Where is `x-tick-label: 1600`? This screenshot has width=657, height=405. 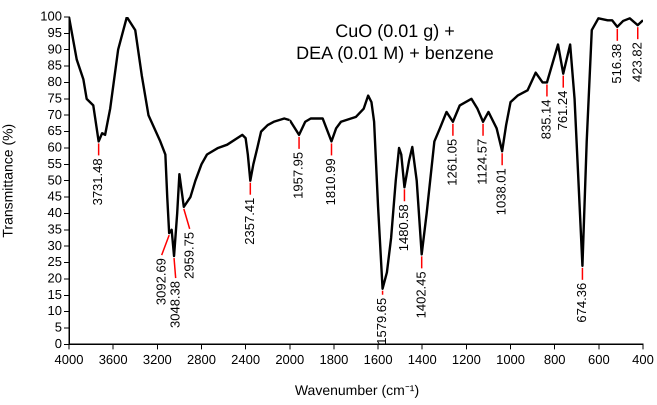 x-tick-label: 1600 is located at coordinates (378, 359).